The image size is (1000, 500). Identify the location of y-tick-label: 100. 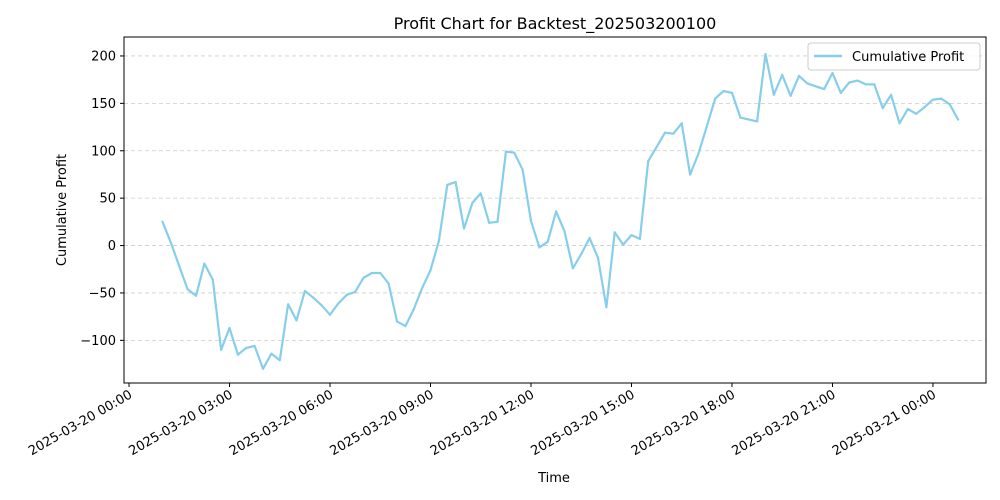
(103, 151).